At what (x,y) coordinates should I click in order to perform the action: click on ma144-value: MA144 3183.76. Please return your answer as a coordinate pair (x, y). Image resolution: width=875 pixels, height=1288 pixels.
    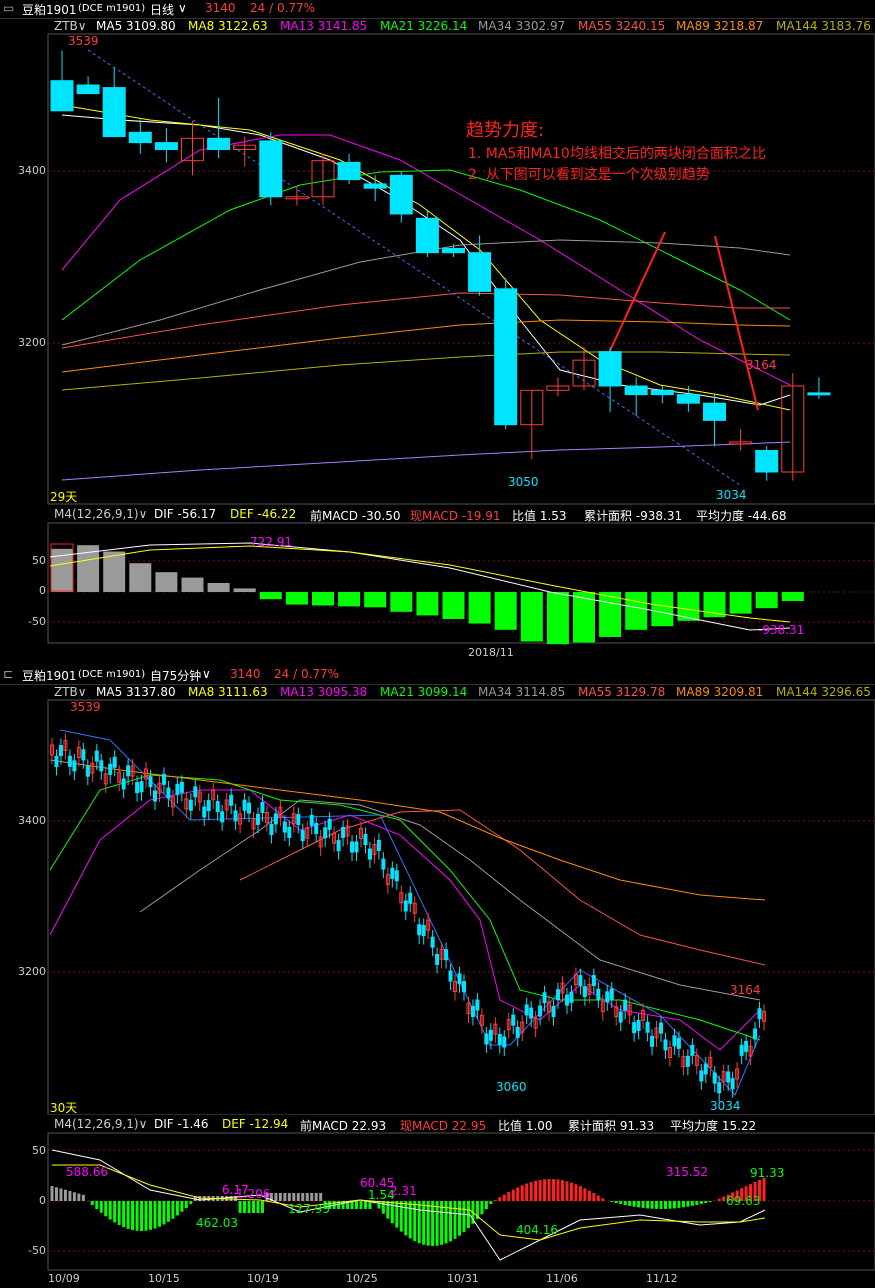
    Looking at the image, I should click on (823, 26).